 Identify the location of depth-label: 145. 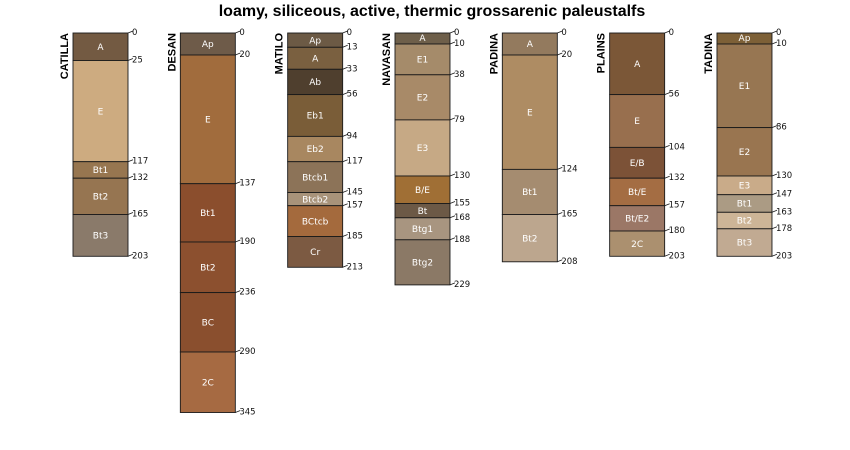
(355, 193).